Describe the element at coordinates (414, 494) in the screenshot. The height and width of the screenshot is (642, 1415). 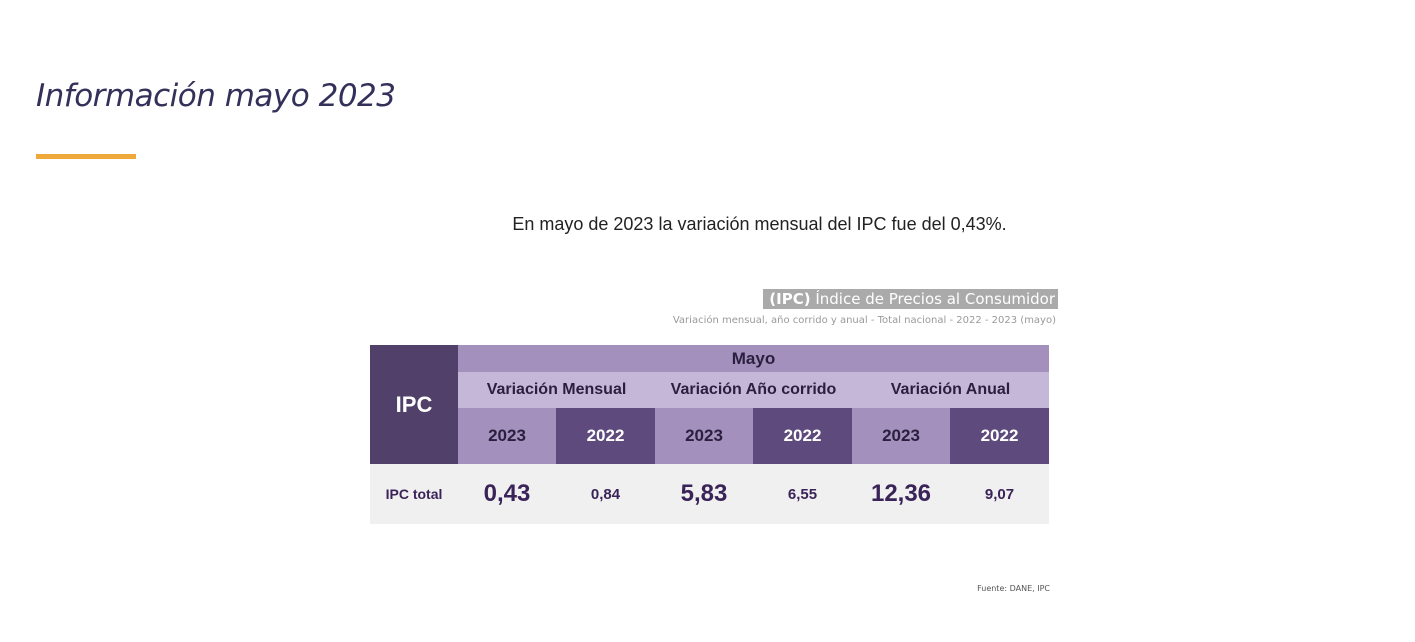
I see `table-row-label: IPC total` at that location.